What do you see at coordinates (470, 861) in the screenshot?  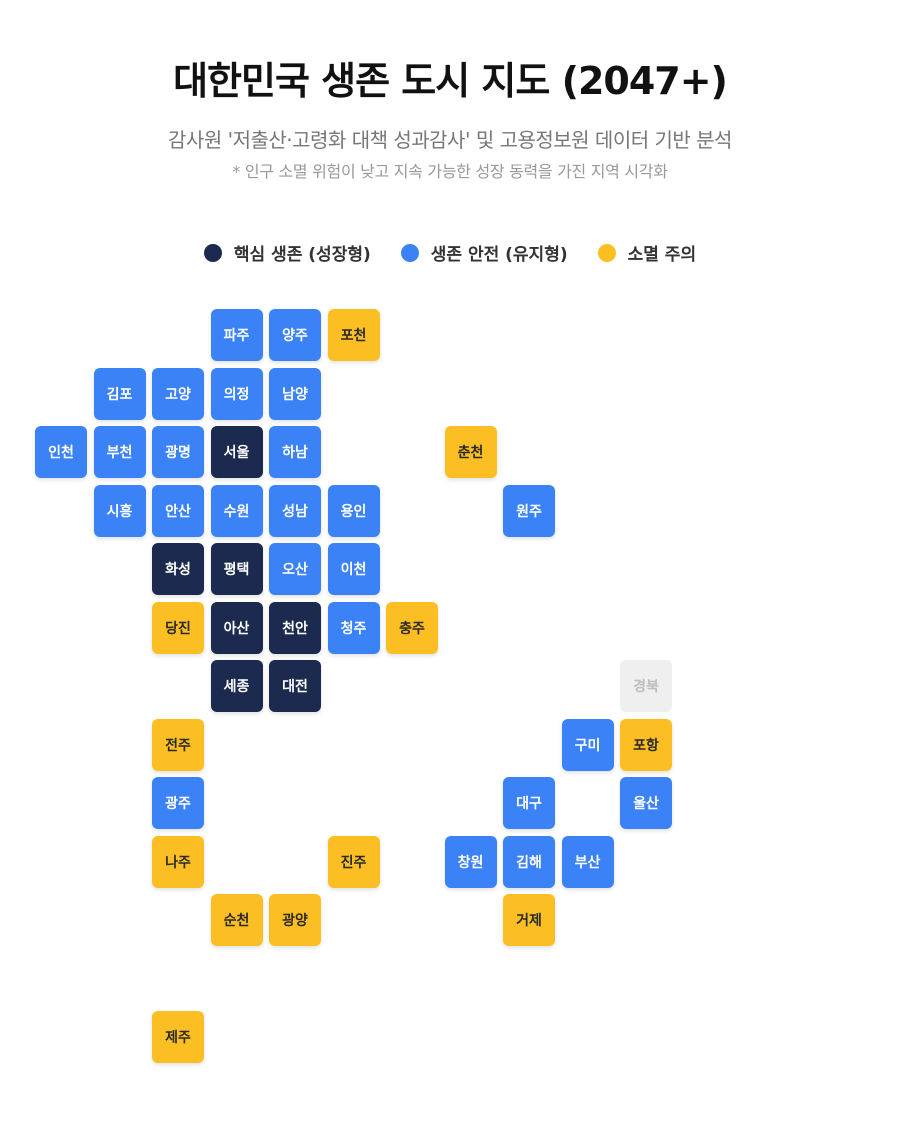 I see `region-tile: 창원` at bounding box center [470, 861].